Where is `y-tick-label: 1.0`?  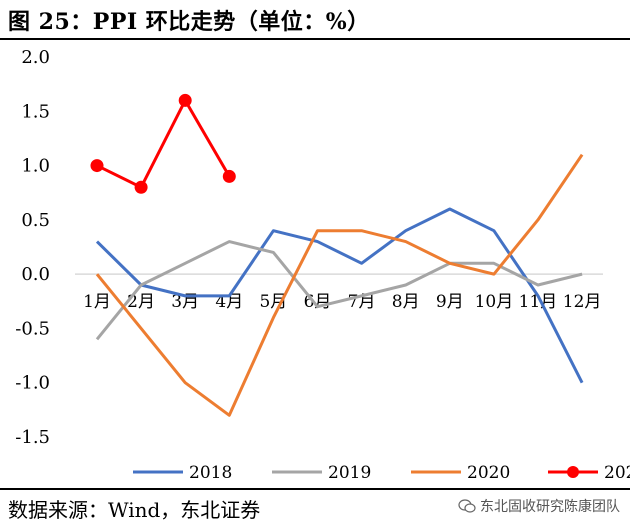 y-tick-label: 1.0 is located at coordinates (35, 166).